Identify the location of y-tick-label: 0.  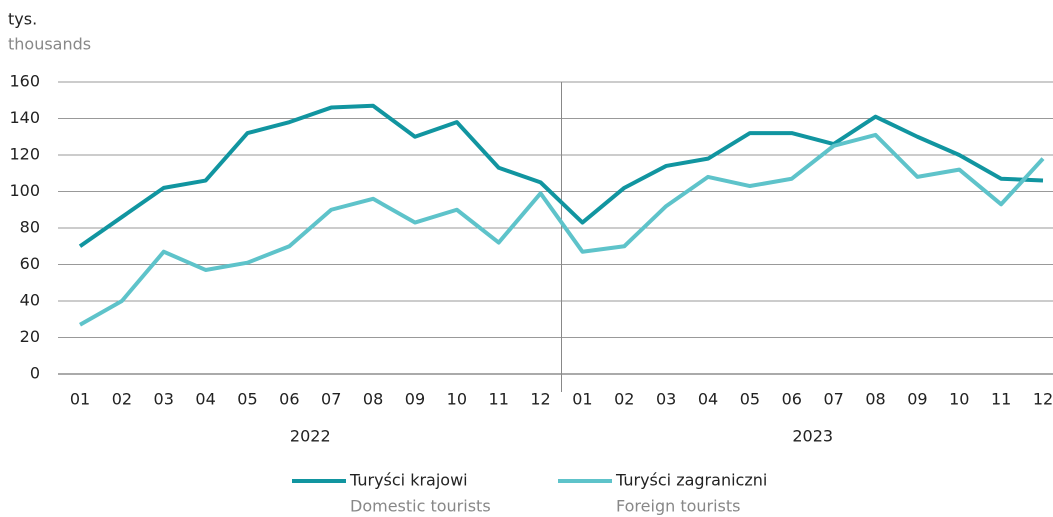
(35, 373).